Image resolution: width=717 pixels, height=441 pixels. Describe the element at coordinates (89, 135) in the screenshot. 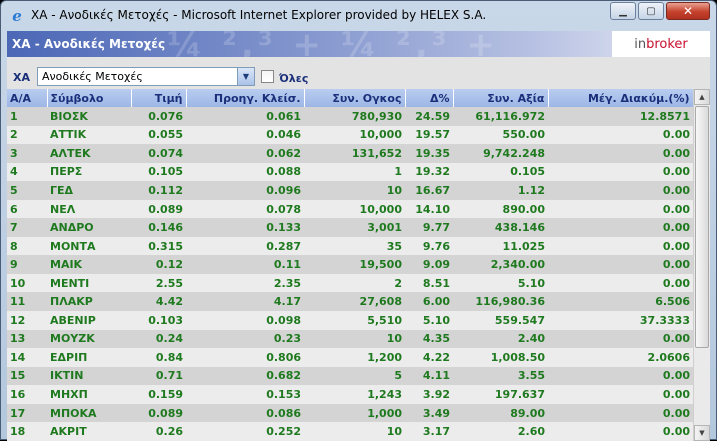

I see `cell-symbol: ΑΤΤΙΚ` at that location.